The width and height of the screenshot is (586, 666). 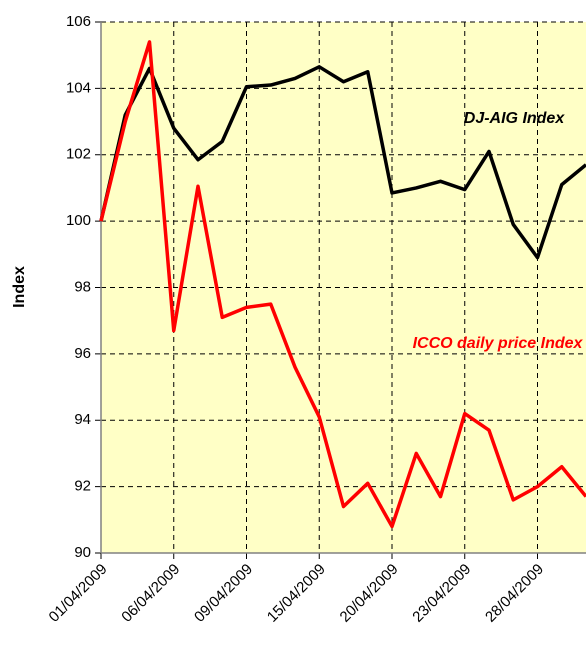 I want to click on series-annotation: DJ-AIG Index, so click(x=514, y=118).